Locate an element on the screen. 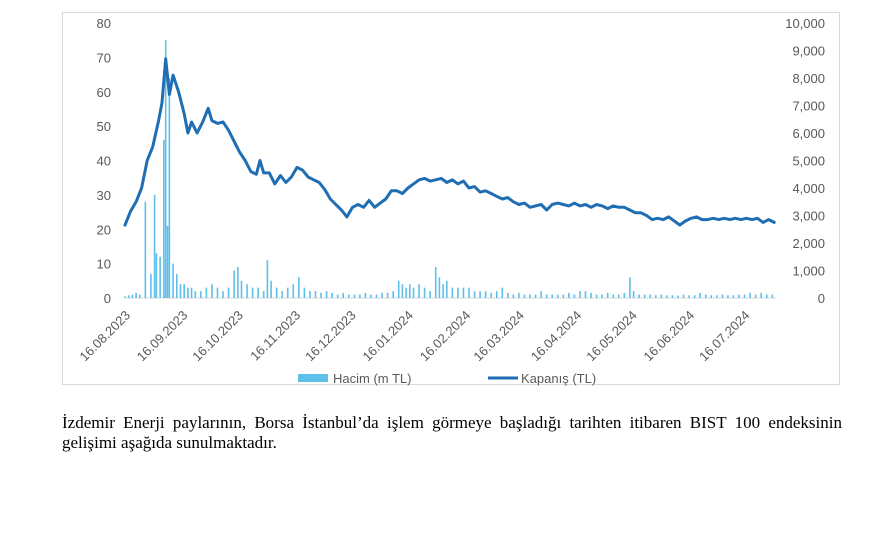  left-tick-label: 50 is located at coordinates (104, 126).